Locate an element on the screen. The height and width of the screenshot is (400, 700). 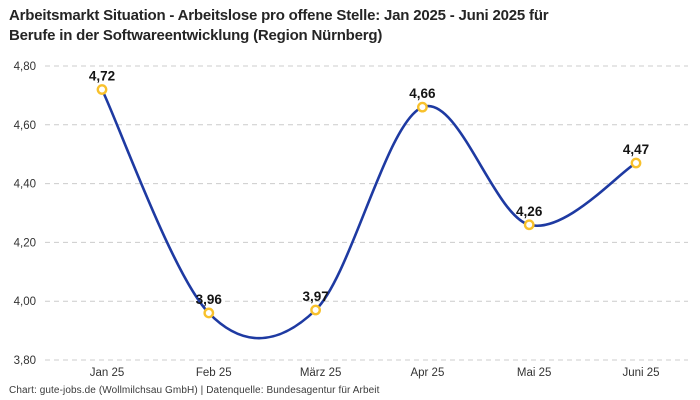
data-point-label: 3,96 is located at coordinates (209, 299).